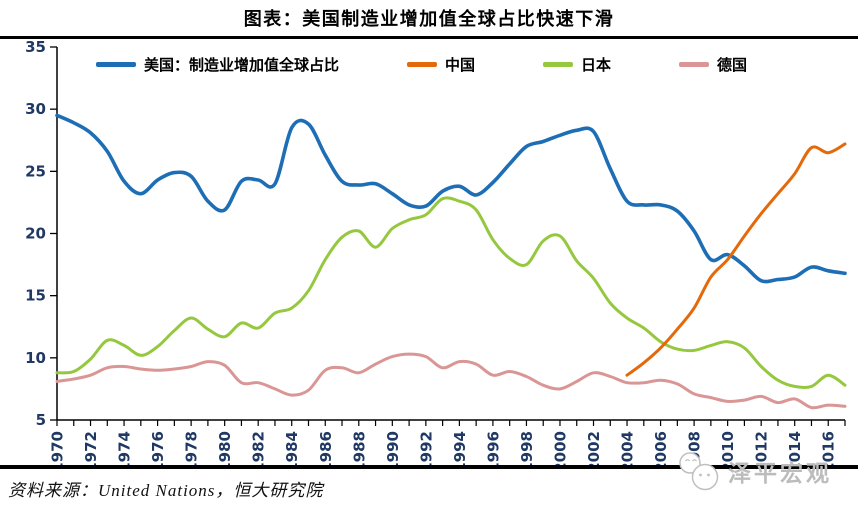 The width and height of the screenshot is (858, 517). What do you see at coordinates (35, 234) in the screenshot?
I see `y-axis-tick-label: 20` at bounding box center [35, 234].